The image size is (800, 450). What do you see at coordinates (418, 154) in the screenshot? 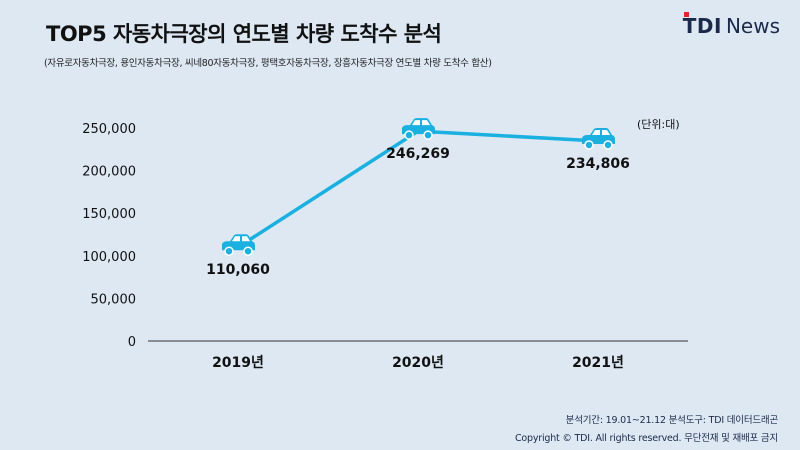
I see `data-label: 246,269` at bounding box center [418, 154].